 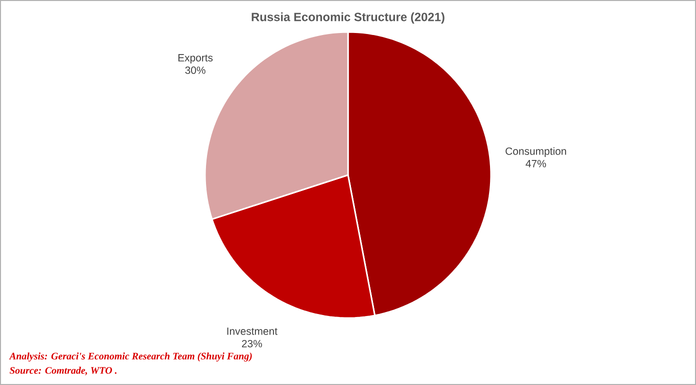 What do you see at coordinates (348, 18) in the screenshot?
I see `chart-title: Russia Economic Structure (2021)` at bounding box center [348, 18].